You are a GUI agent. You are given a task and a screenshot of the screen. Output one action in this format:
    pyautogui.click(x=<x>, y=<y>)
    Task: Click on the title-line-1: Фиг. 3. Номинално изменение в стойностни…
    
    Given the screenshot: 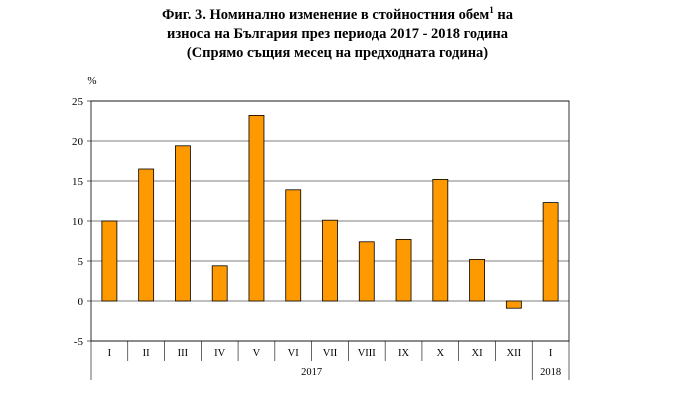 What is the action you would take?
    pyautogui.click(x=337, y=14)
    